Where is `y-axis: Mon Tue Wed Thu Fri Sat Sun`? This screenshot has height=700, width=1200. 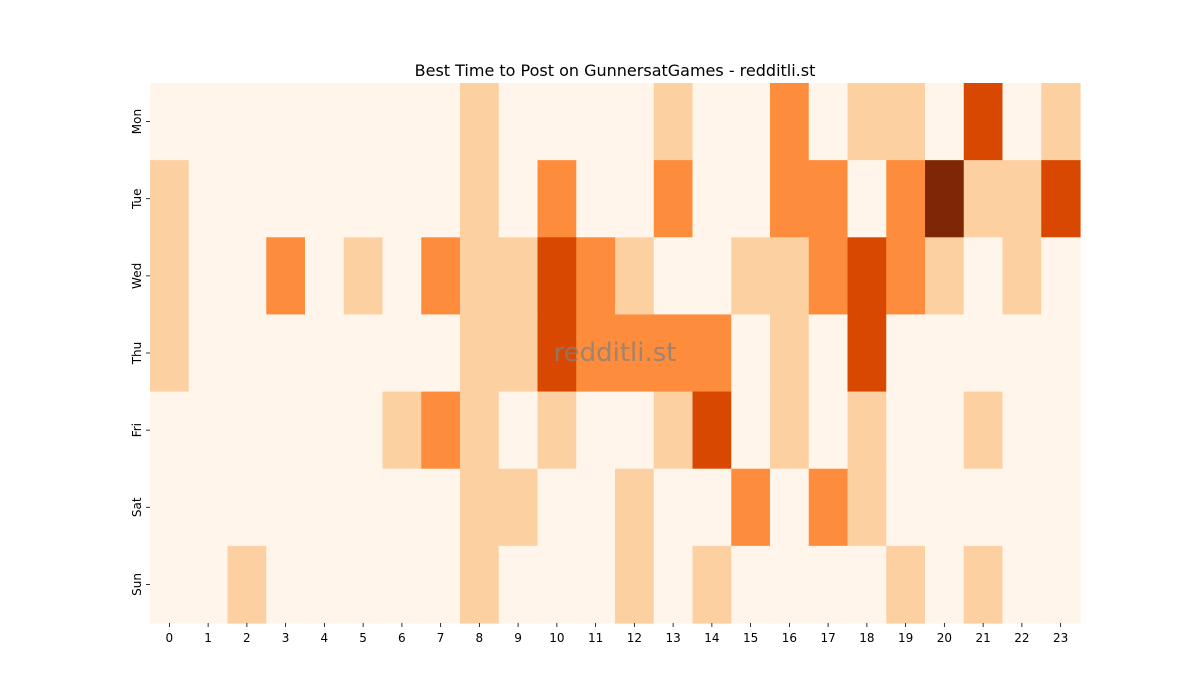
y-axis: Mon Tue Wed Thu Fri Sat Sun is located at coordinates (140, 352).